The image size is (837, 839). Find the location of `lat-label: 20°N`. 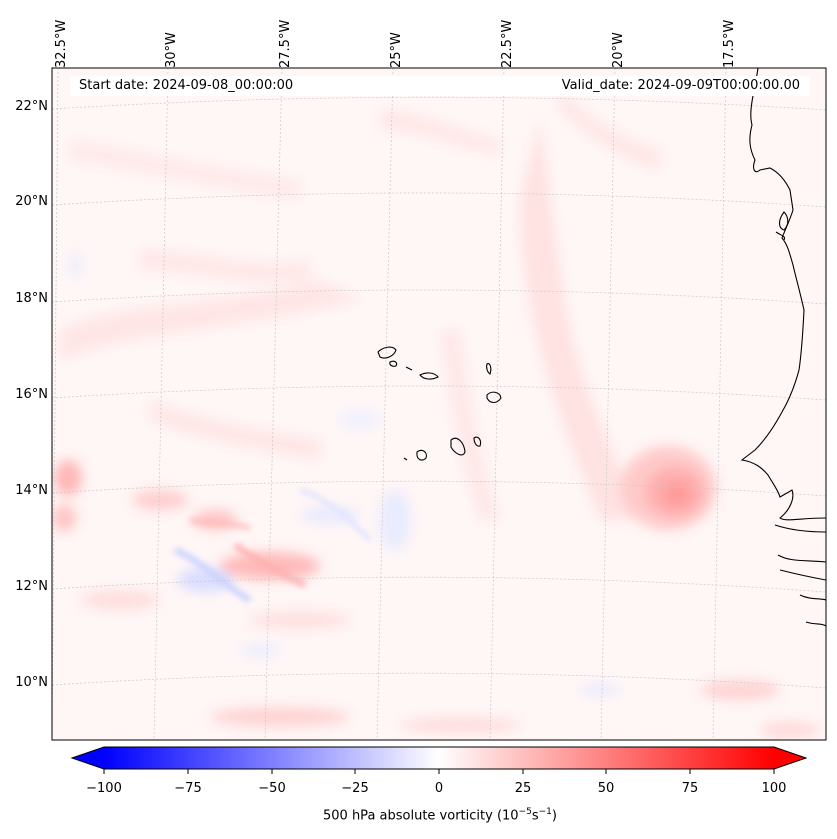

lat-label: 20°N is located at coordinates (31, 201).